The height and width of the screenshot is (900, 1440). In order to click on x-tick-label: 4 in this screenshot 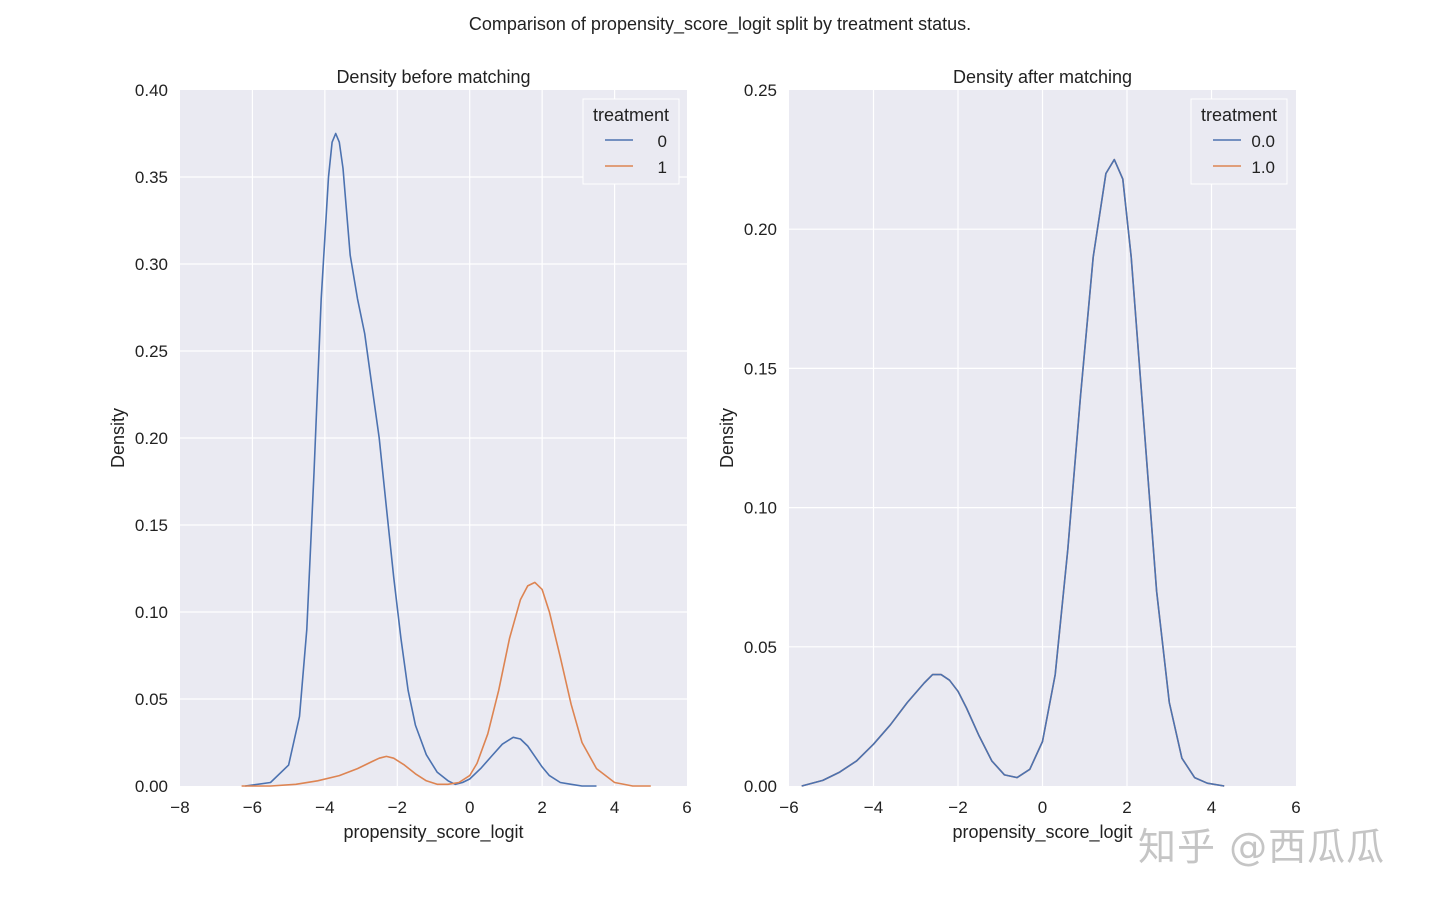, I will do `click(1211, 807)`.